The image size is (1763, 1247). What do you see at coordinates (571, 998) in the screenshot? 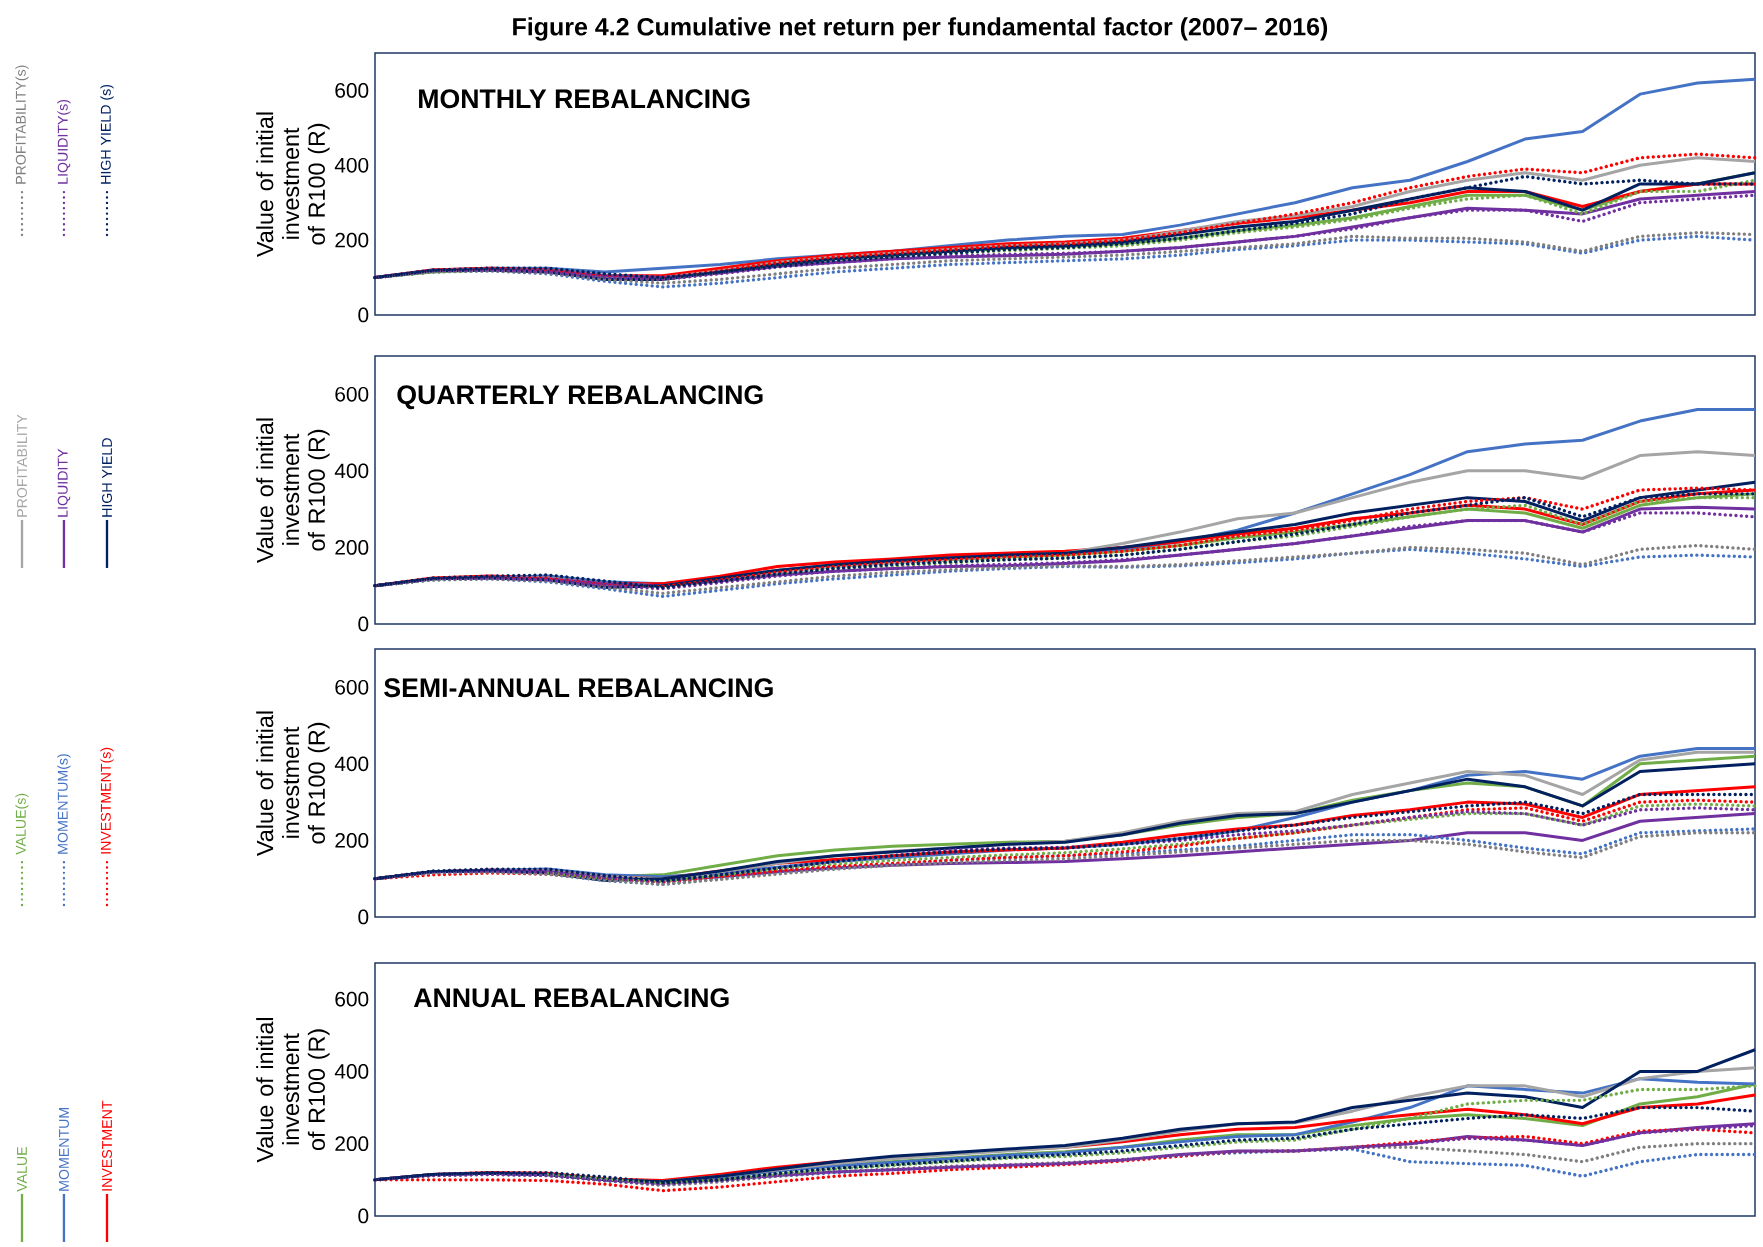
I see `text: ANNUAL REBALANCING` at bounding box center [571, 998].